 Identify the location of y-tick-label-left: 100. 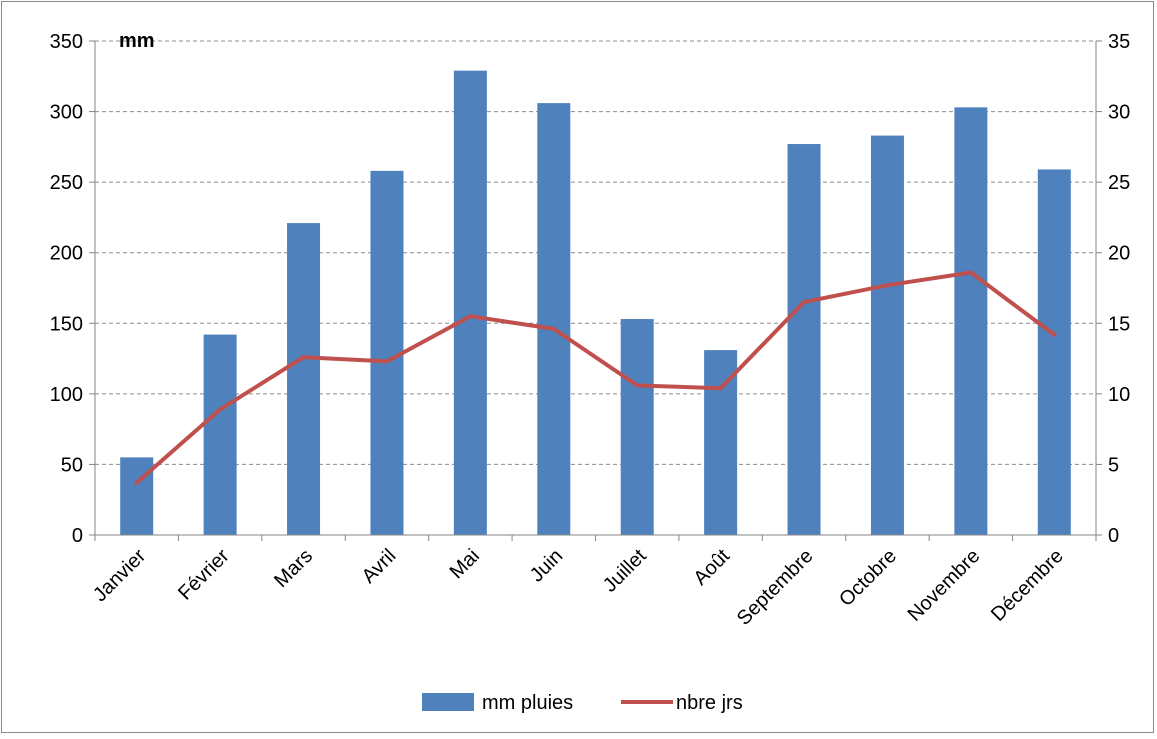
(66, 395).